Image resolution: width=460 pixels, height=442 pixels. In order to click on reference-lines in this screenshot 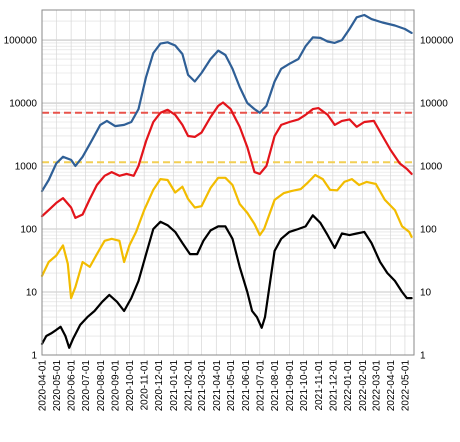, I will do `click(228, 137)`.